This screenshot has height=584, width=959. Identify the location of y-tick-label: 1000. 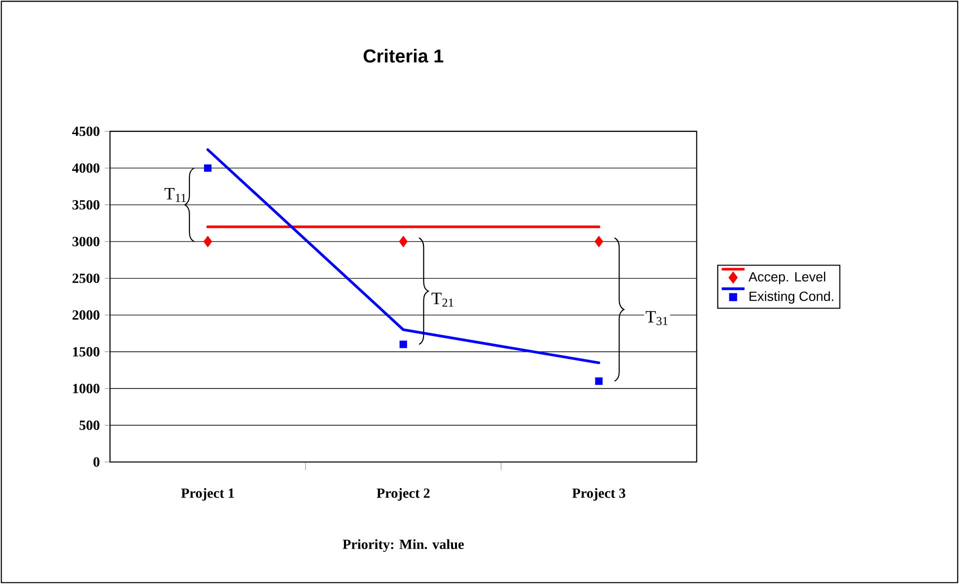
(86, 389).